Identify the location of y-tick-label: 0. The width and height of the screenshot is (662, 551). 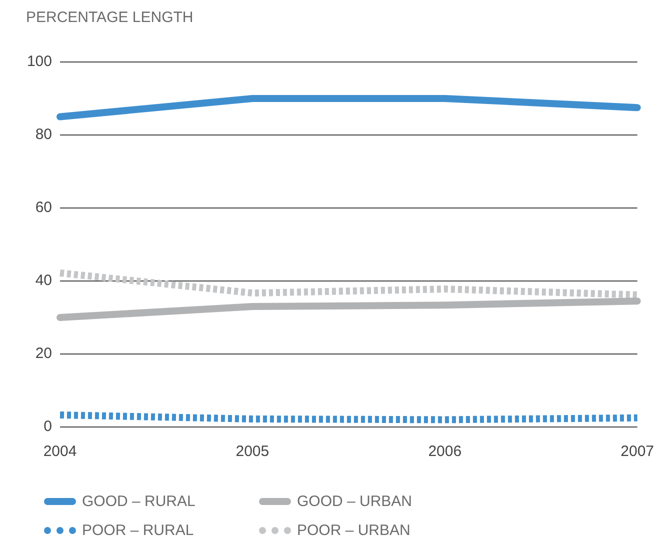
(48, 427).